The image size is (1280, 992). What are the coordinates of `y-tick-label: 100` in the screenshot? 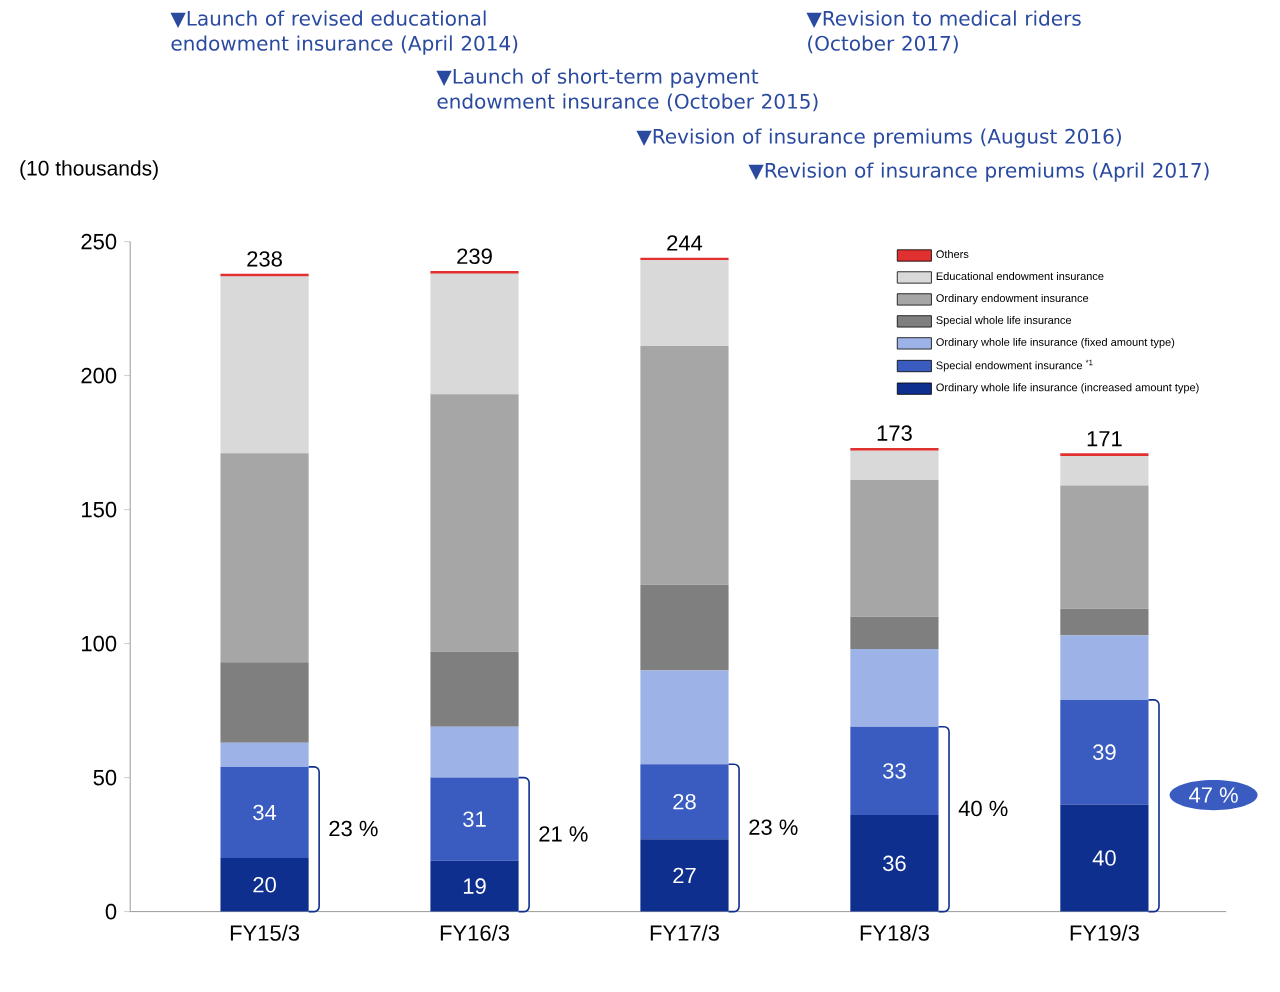 It's located at (99, 643).